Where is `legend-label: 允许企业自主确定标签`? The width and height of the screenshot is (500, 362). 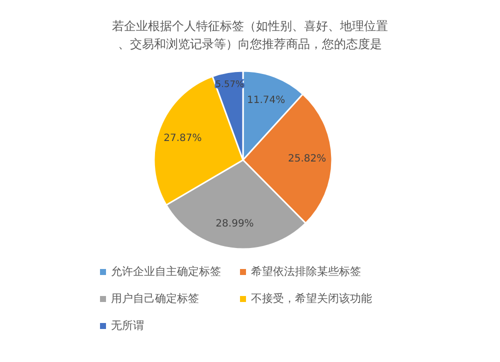
legend-label: 允许企业自主确定标签 is located at coordinates (166, 271).